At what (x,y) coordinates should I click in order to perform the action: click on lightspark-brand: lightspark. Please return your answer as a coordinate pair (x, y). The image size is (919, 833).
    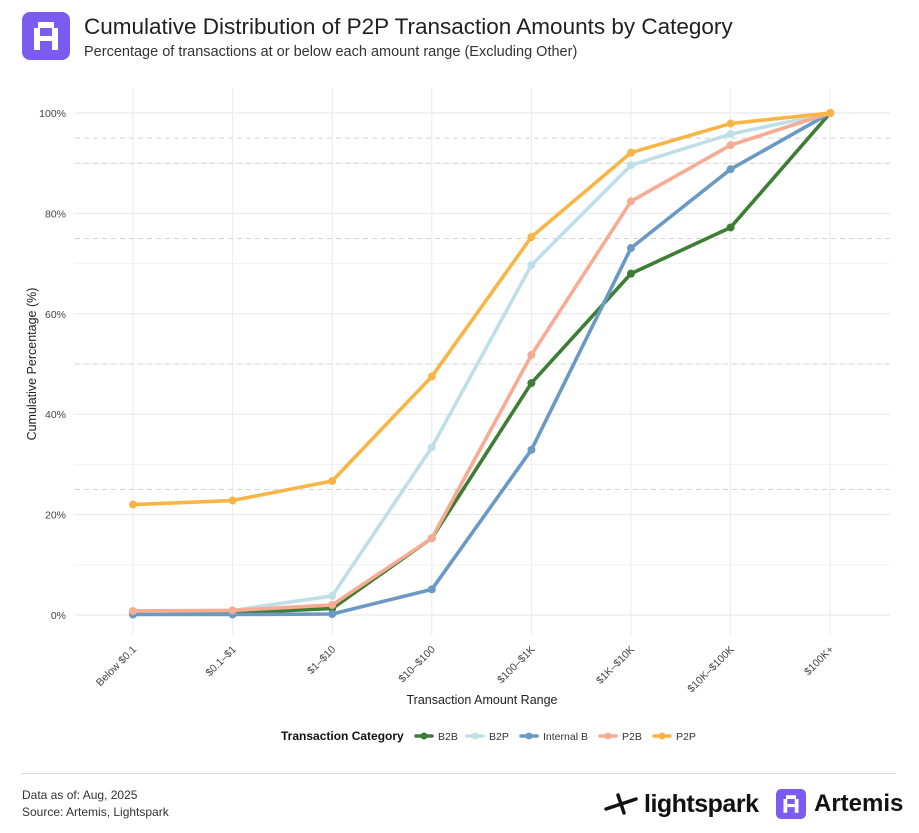
    Looking at the image, I should click on (681, 804).